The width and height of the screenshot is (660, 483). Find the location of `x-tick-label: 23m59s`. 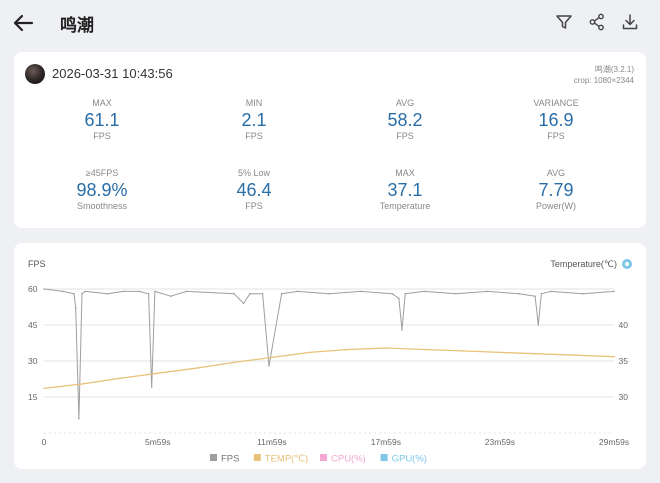

x-tick-label: 23m59s is located at coordinates (500, 442).